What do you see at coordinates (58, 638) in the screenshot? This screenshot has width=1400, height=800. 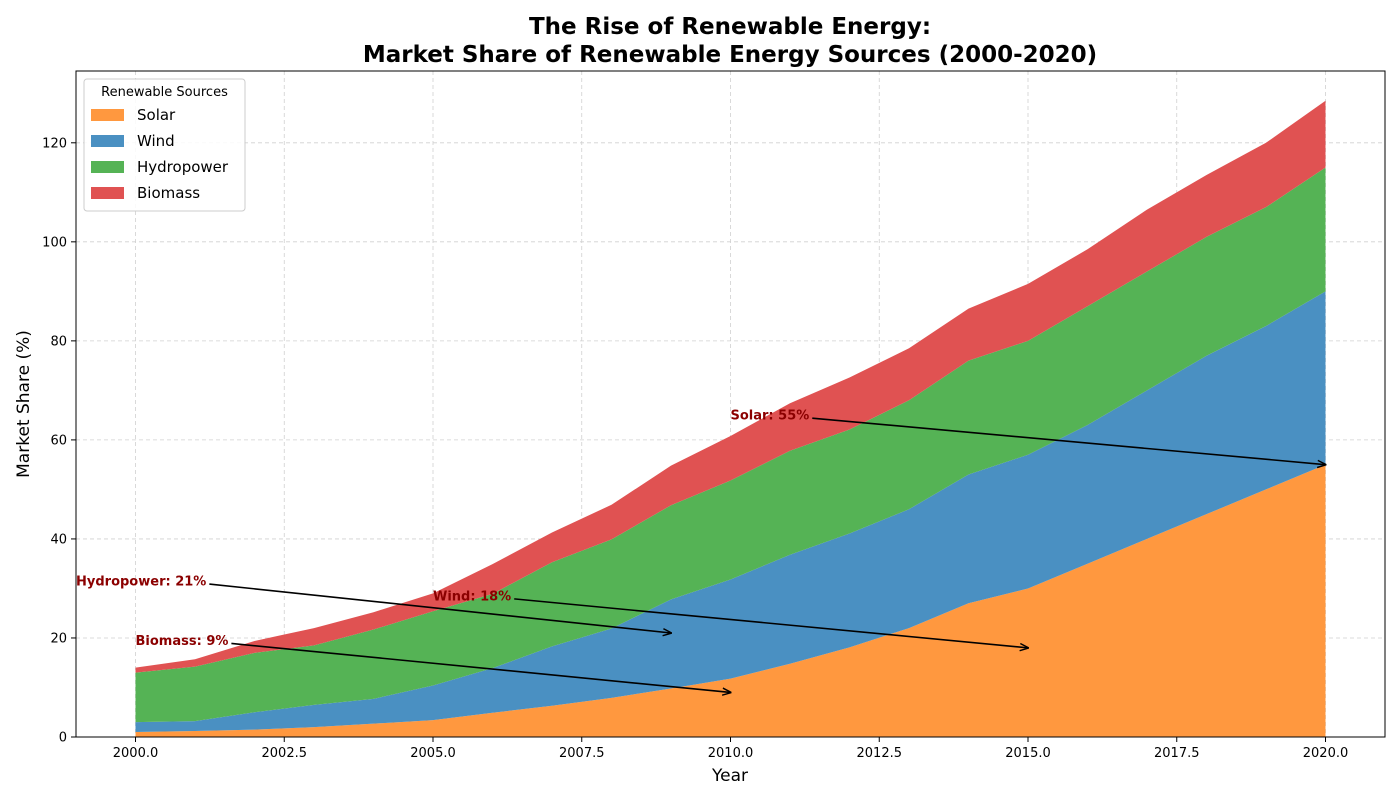 I see `y-tick-label: 20` at bounding box center [58, 638].